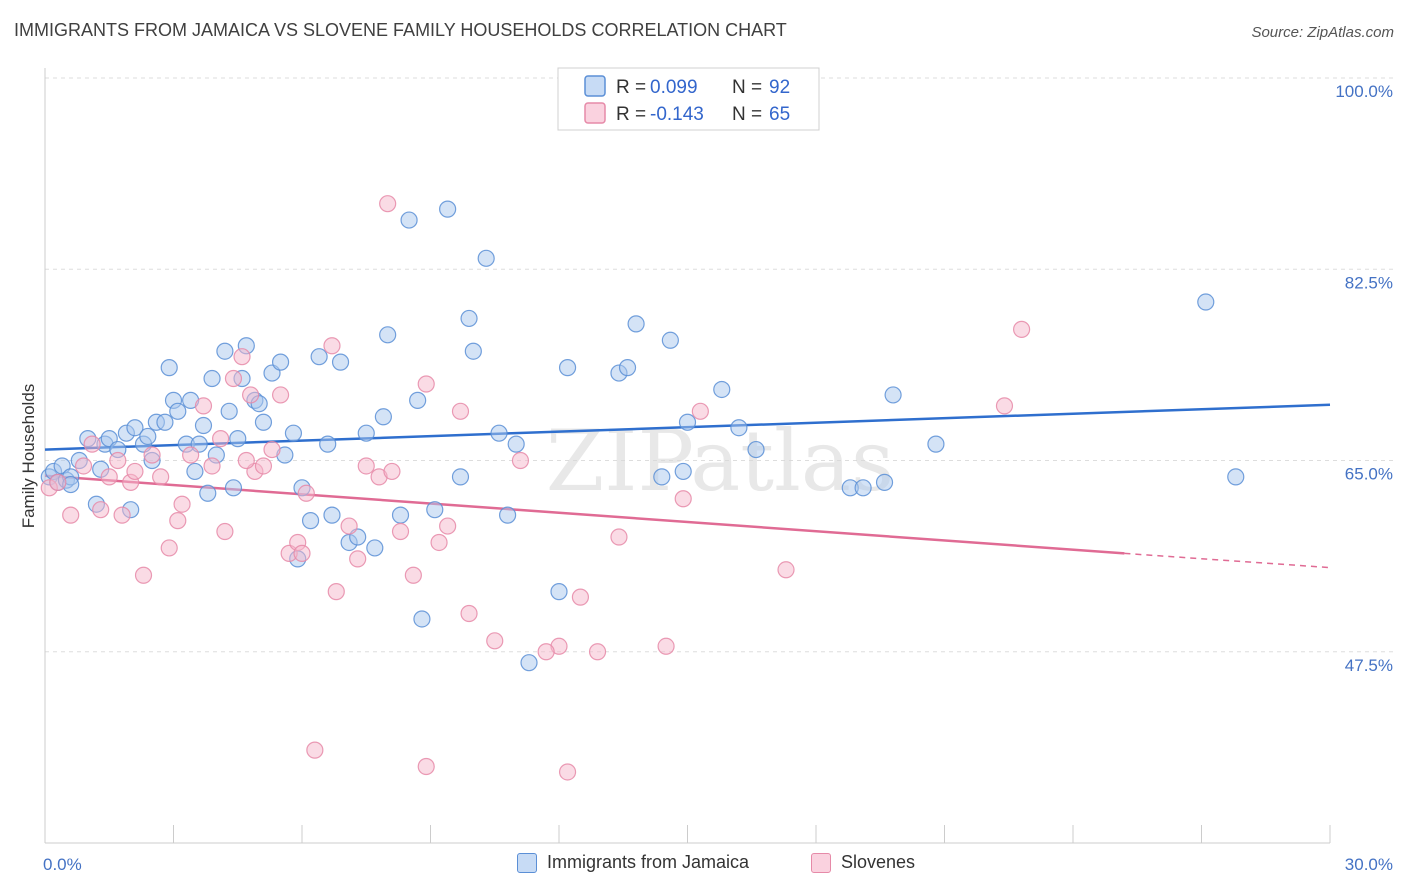 This screenshot has width=1406, height=892. Describe the element at coordinates (1322, 32) in the screenshot. I see `source-credit: Source: ZipAtlas.com` at that location.